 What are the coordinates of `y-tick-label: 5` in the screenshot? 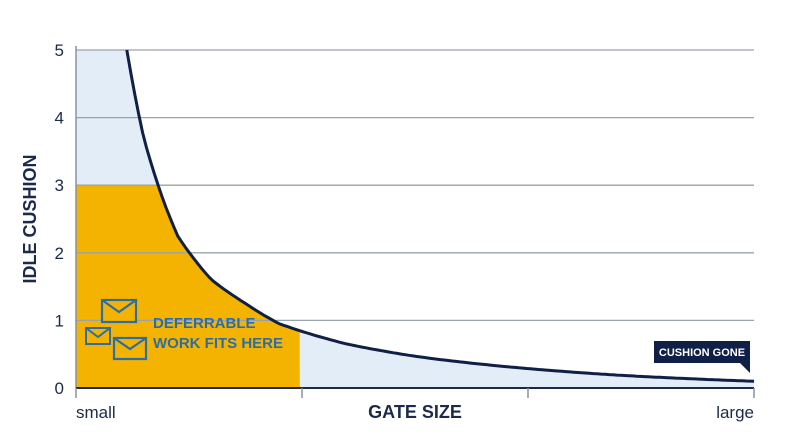 It's located at (59, 50).